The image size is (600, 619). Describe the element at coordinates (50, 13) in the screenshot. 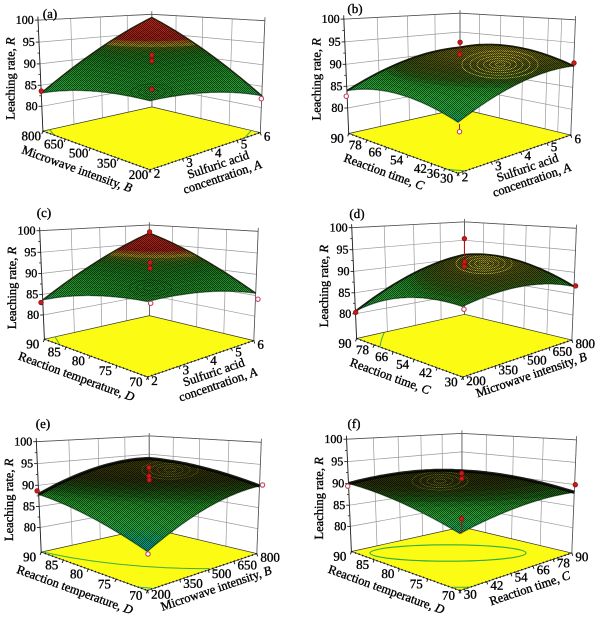

I see `svg-text: (a)` at that location.